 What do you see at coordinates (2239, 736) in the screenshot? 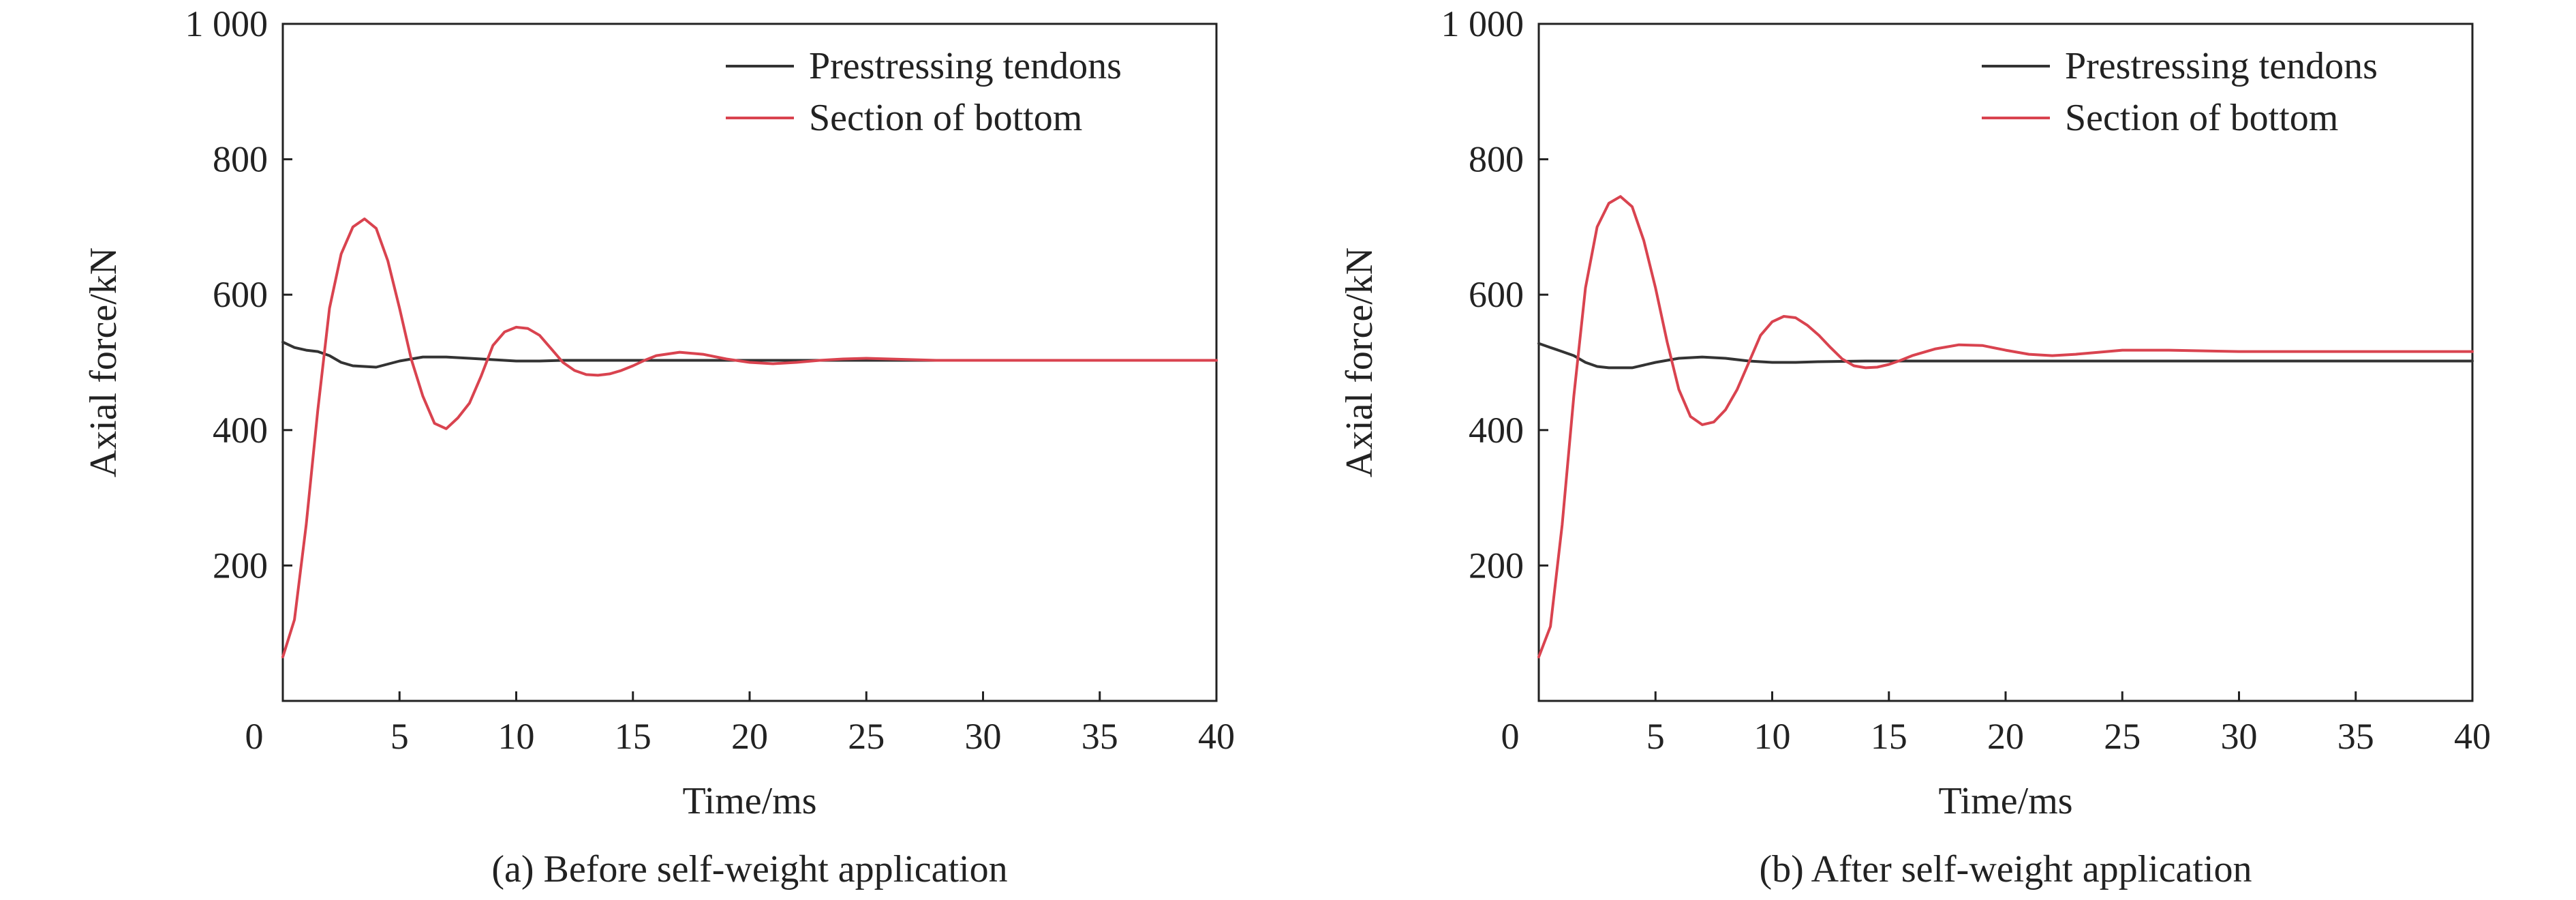
I see `panel-b-x-tick-label: 30` at bounding box center [2239, 736].